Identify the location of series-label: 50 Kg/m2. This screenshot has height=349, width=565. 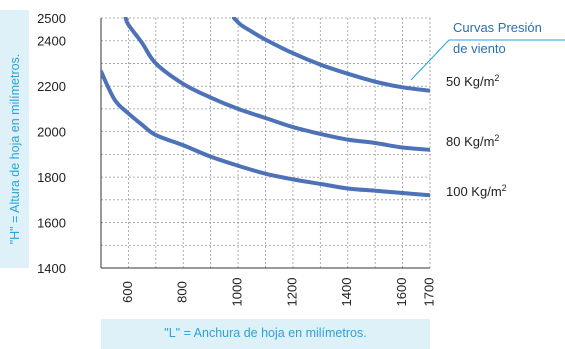
(472, 81).